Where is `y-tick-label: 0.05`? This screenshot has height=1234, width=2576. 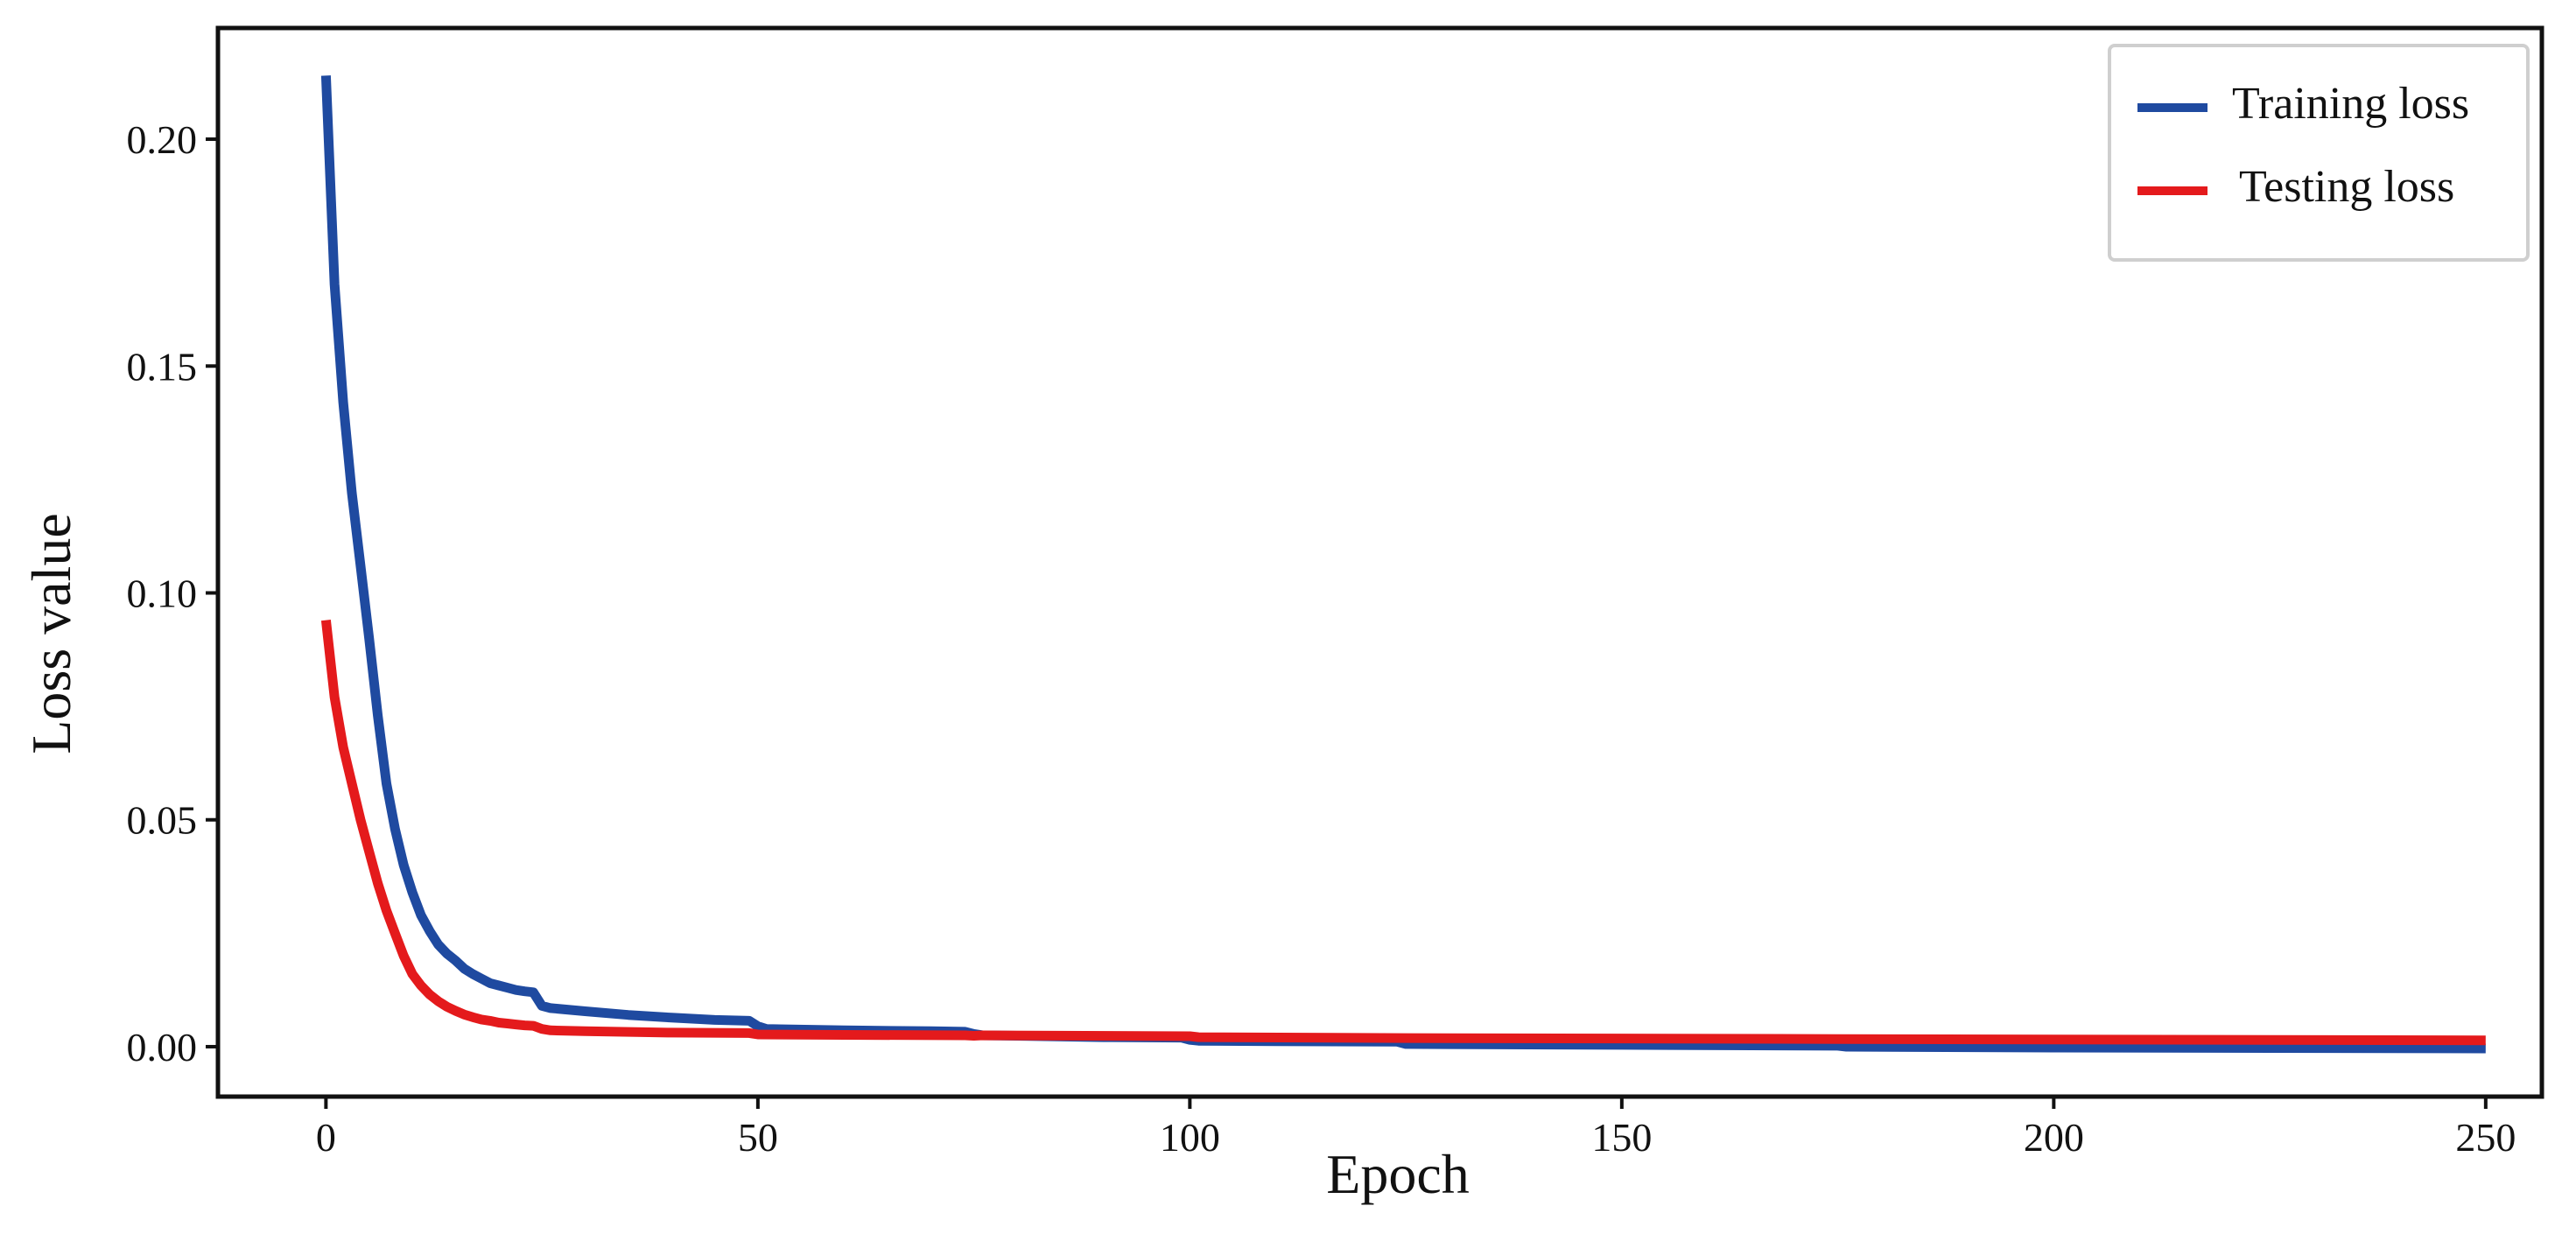
y-tick-label: 0.05 is located at coordinates (163, 821).